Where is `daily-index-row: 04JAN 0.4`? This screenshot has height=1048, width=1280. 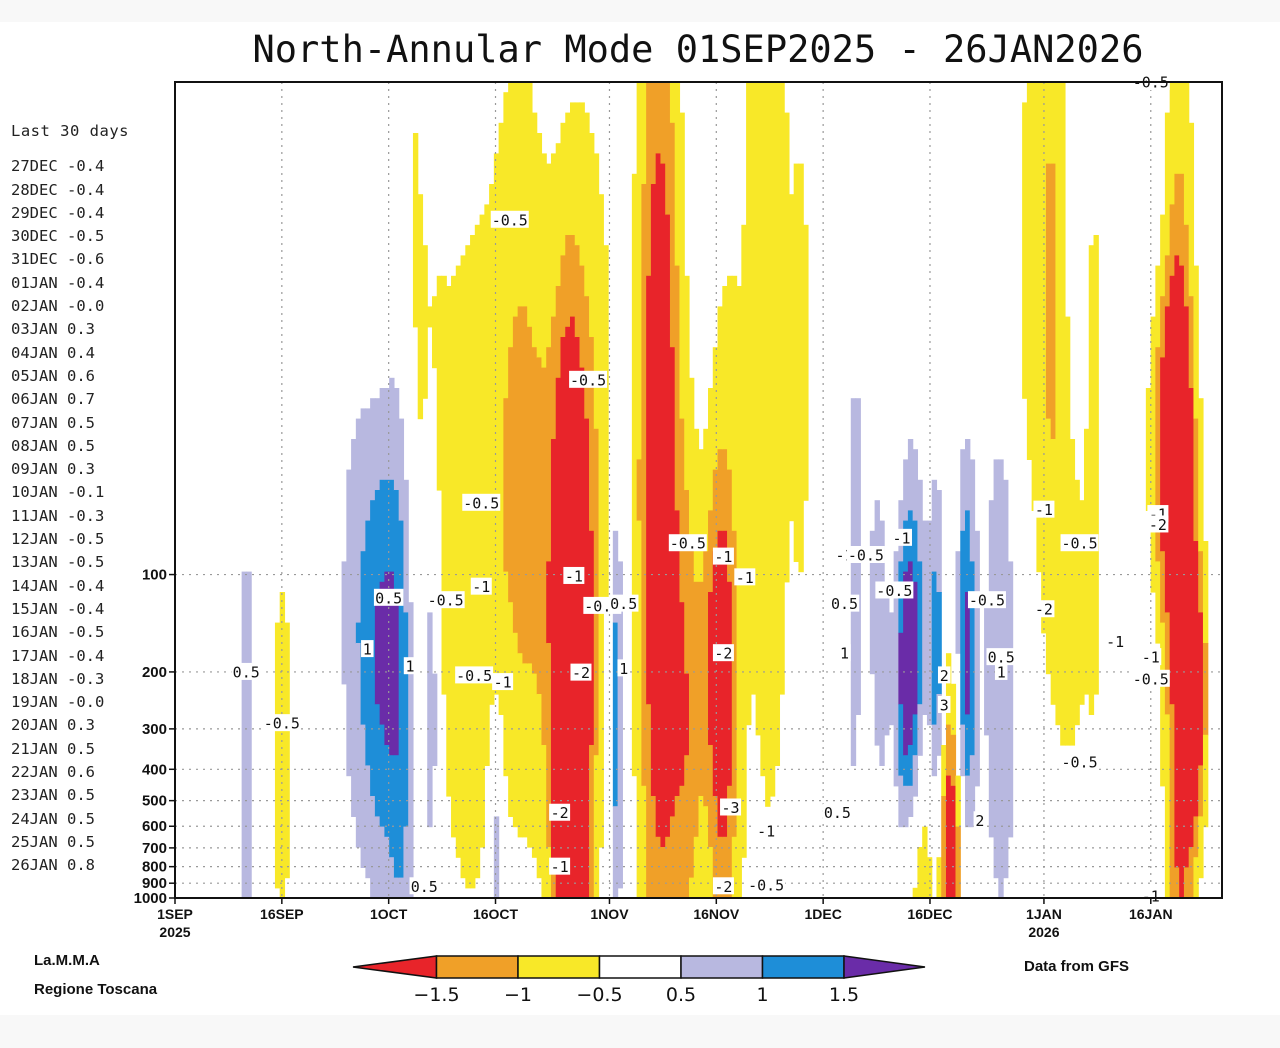
daily-index-row: 04JAN 0.4 is located at coordinates (70, 353).